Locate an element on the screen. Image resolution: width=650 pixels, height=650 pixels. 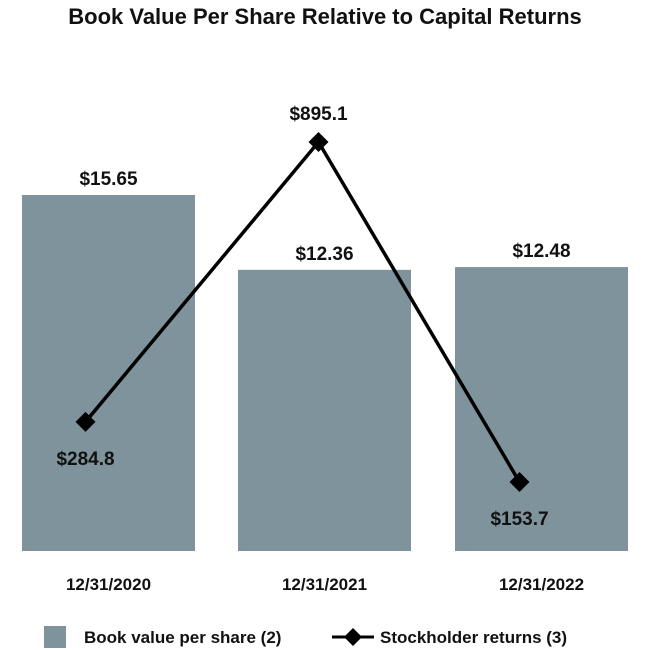
category-label: 12/31/2021 is located at coordinates (324, 584).